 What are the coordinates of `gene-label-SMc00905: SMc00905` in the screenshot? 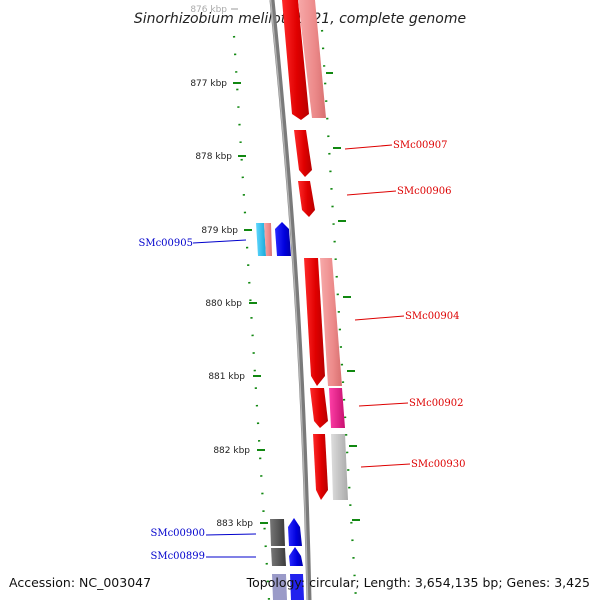 It's located at (165, 243).